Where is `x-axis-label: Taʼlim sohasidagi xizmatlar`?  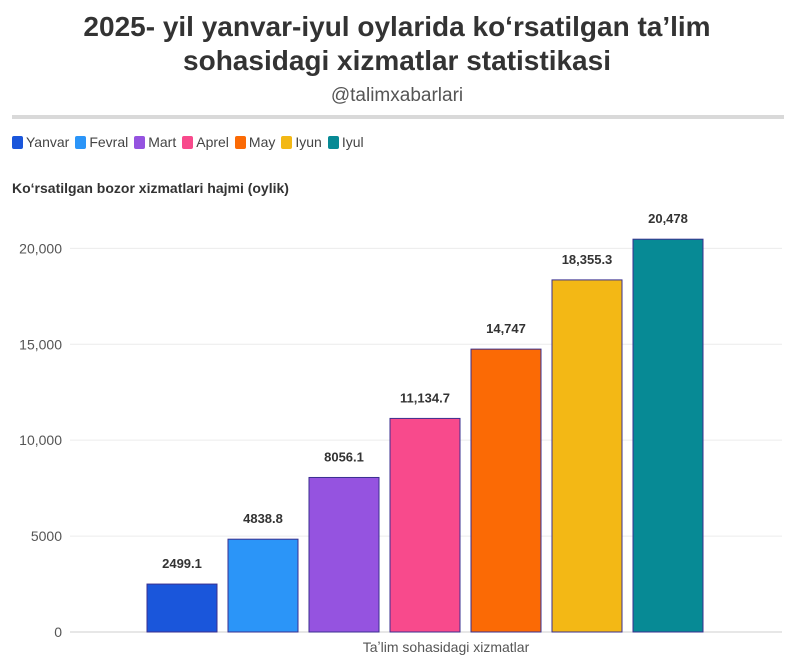
x-axis-label: Taʼlim sohasidagi xizmatlar is located at coordinates (446, 647).